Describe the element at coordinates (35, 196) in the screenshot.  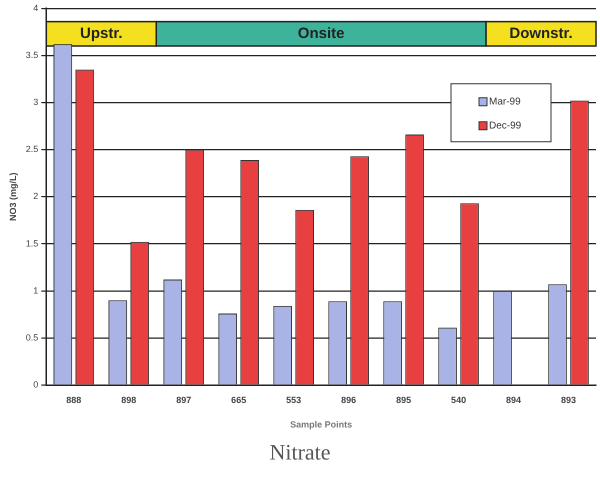
I see `y-tick-label: 2` at that location.